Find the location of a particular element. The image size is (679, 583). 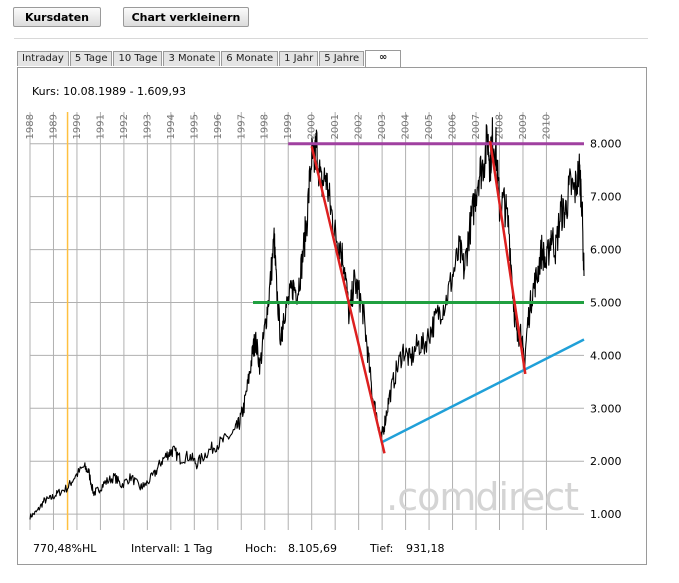

x-tick-label: 1993 is located at coordinates (147, 126).